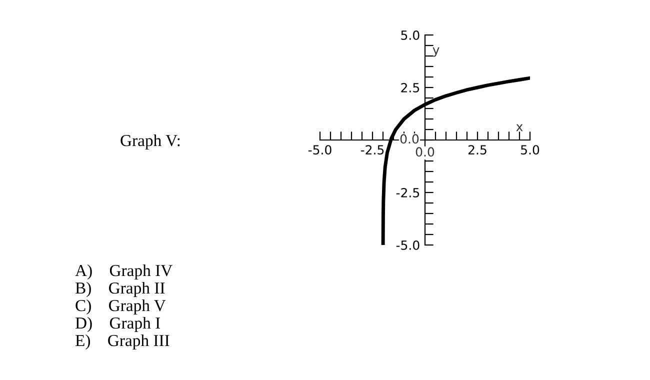 Image resolution: width=650 pixels, height=380 pixels. Describe the element at coordinates (410, 35) in the screenshot. I see `y-tick-label: 5.0` at that location.